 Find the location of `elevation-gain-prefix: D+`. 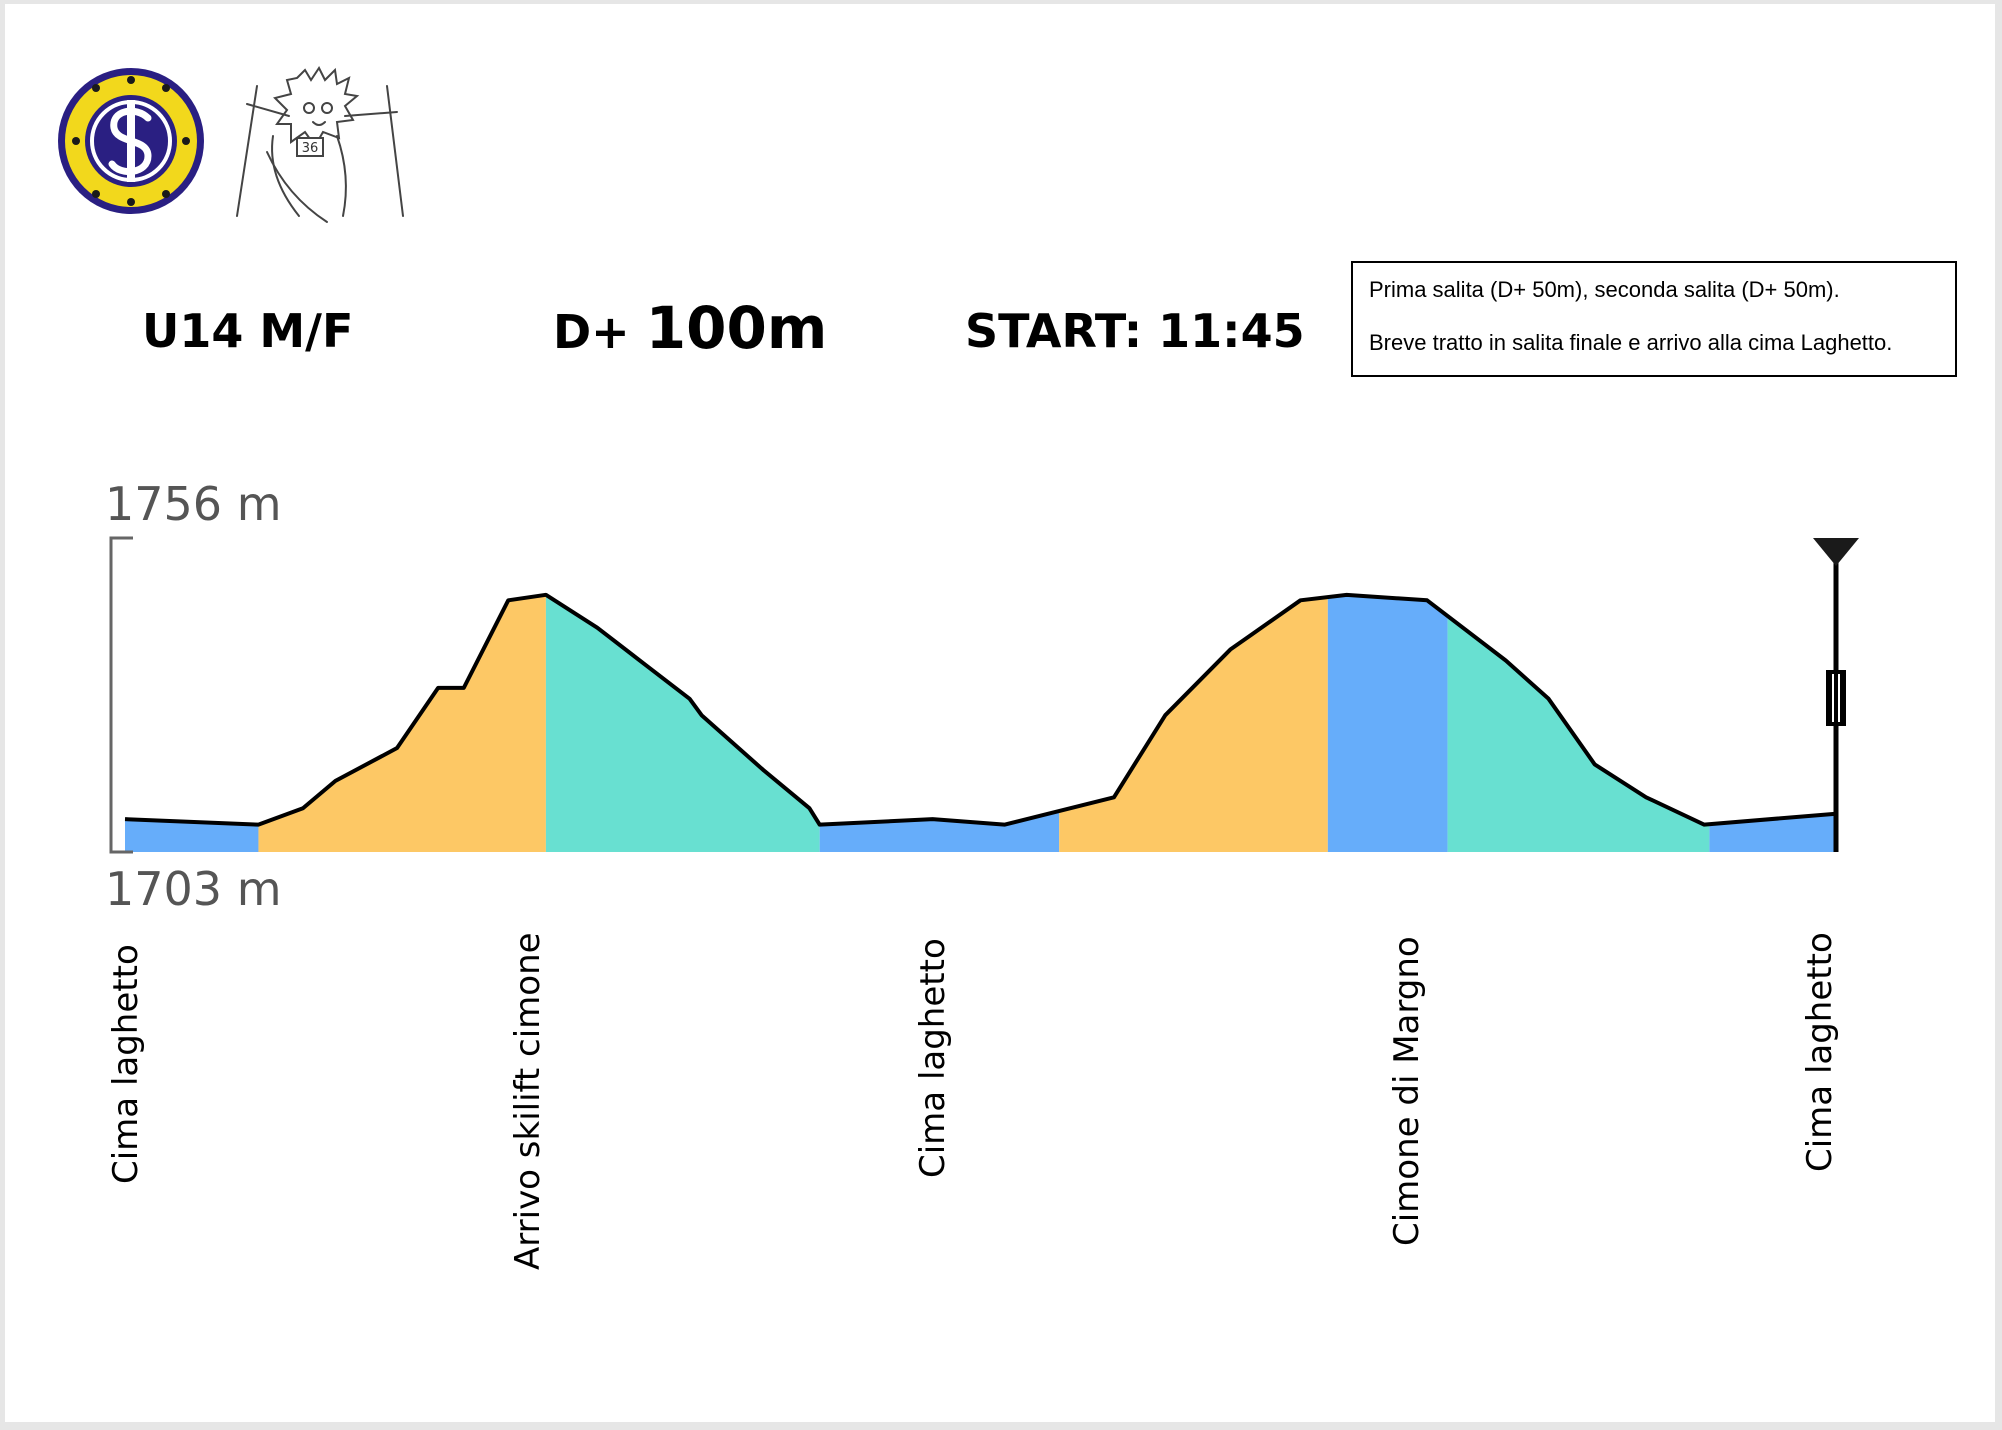

elevation-gain-prefix: D+ is located at coordinates (599, 332).